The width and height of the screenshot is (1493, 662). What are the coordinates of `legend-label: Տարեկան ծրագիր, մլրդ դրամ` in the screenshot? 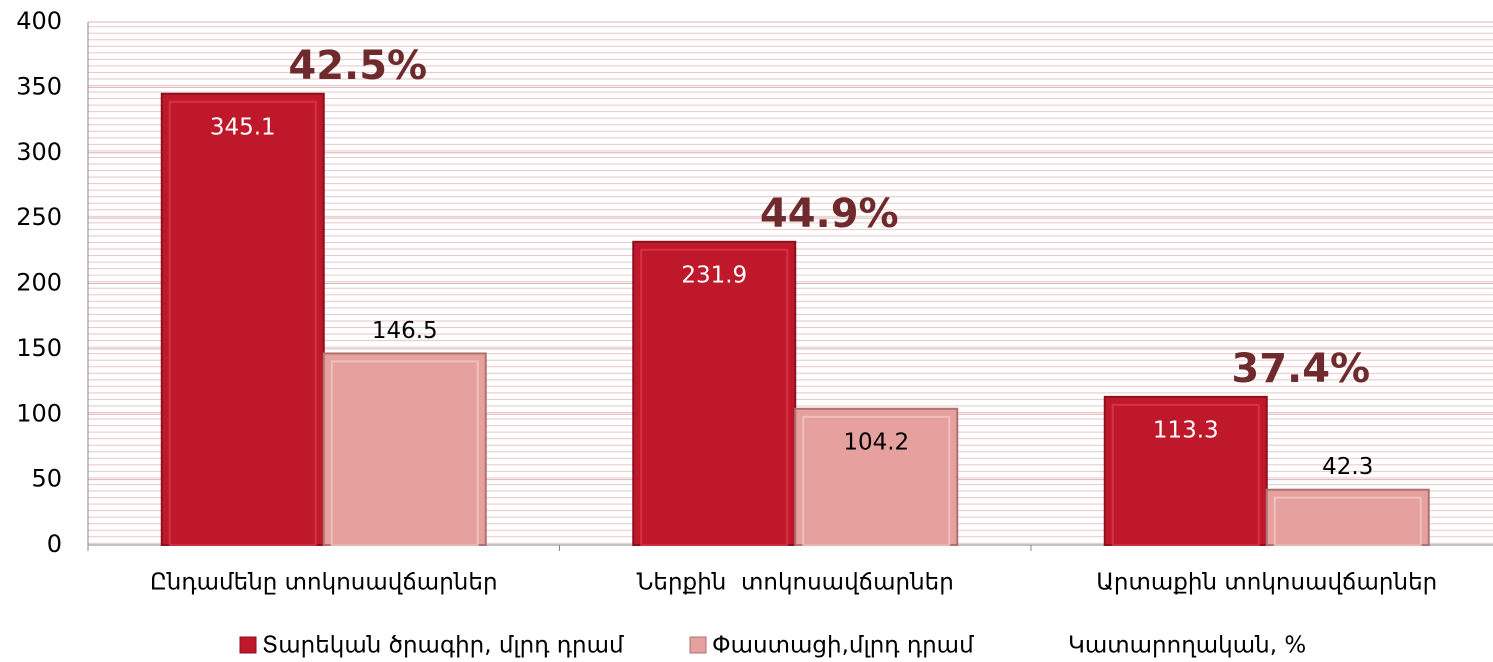 It's located at (443, 646).